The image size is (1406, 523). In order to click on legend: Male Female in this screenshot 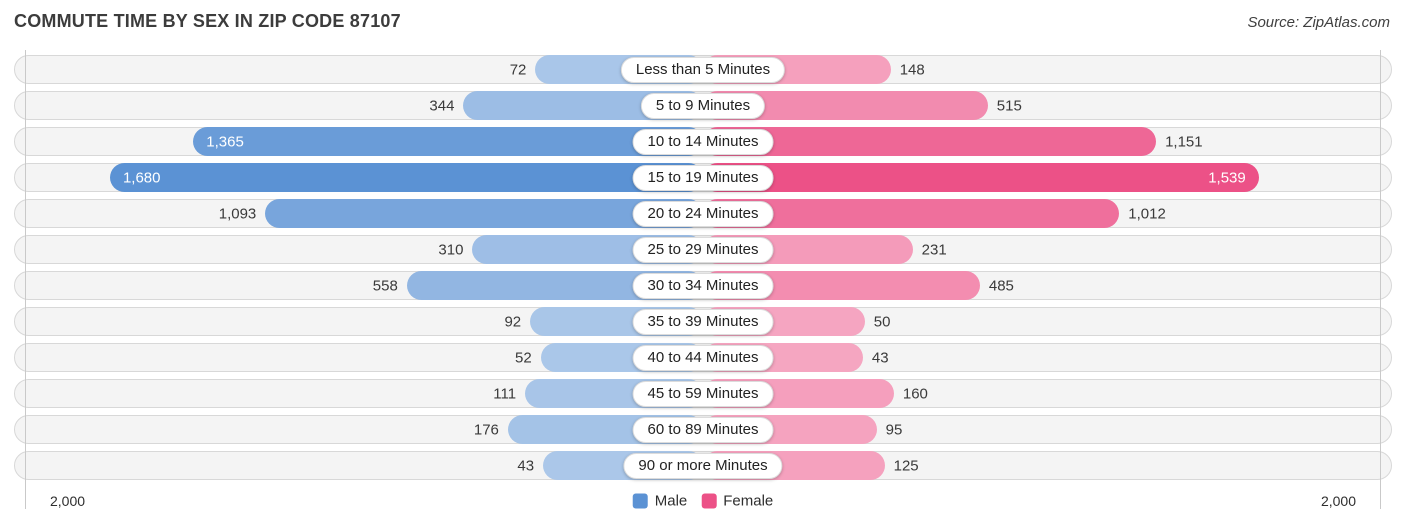, I will do `click(702, 501)`.